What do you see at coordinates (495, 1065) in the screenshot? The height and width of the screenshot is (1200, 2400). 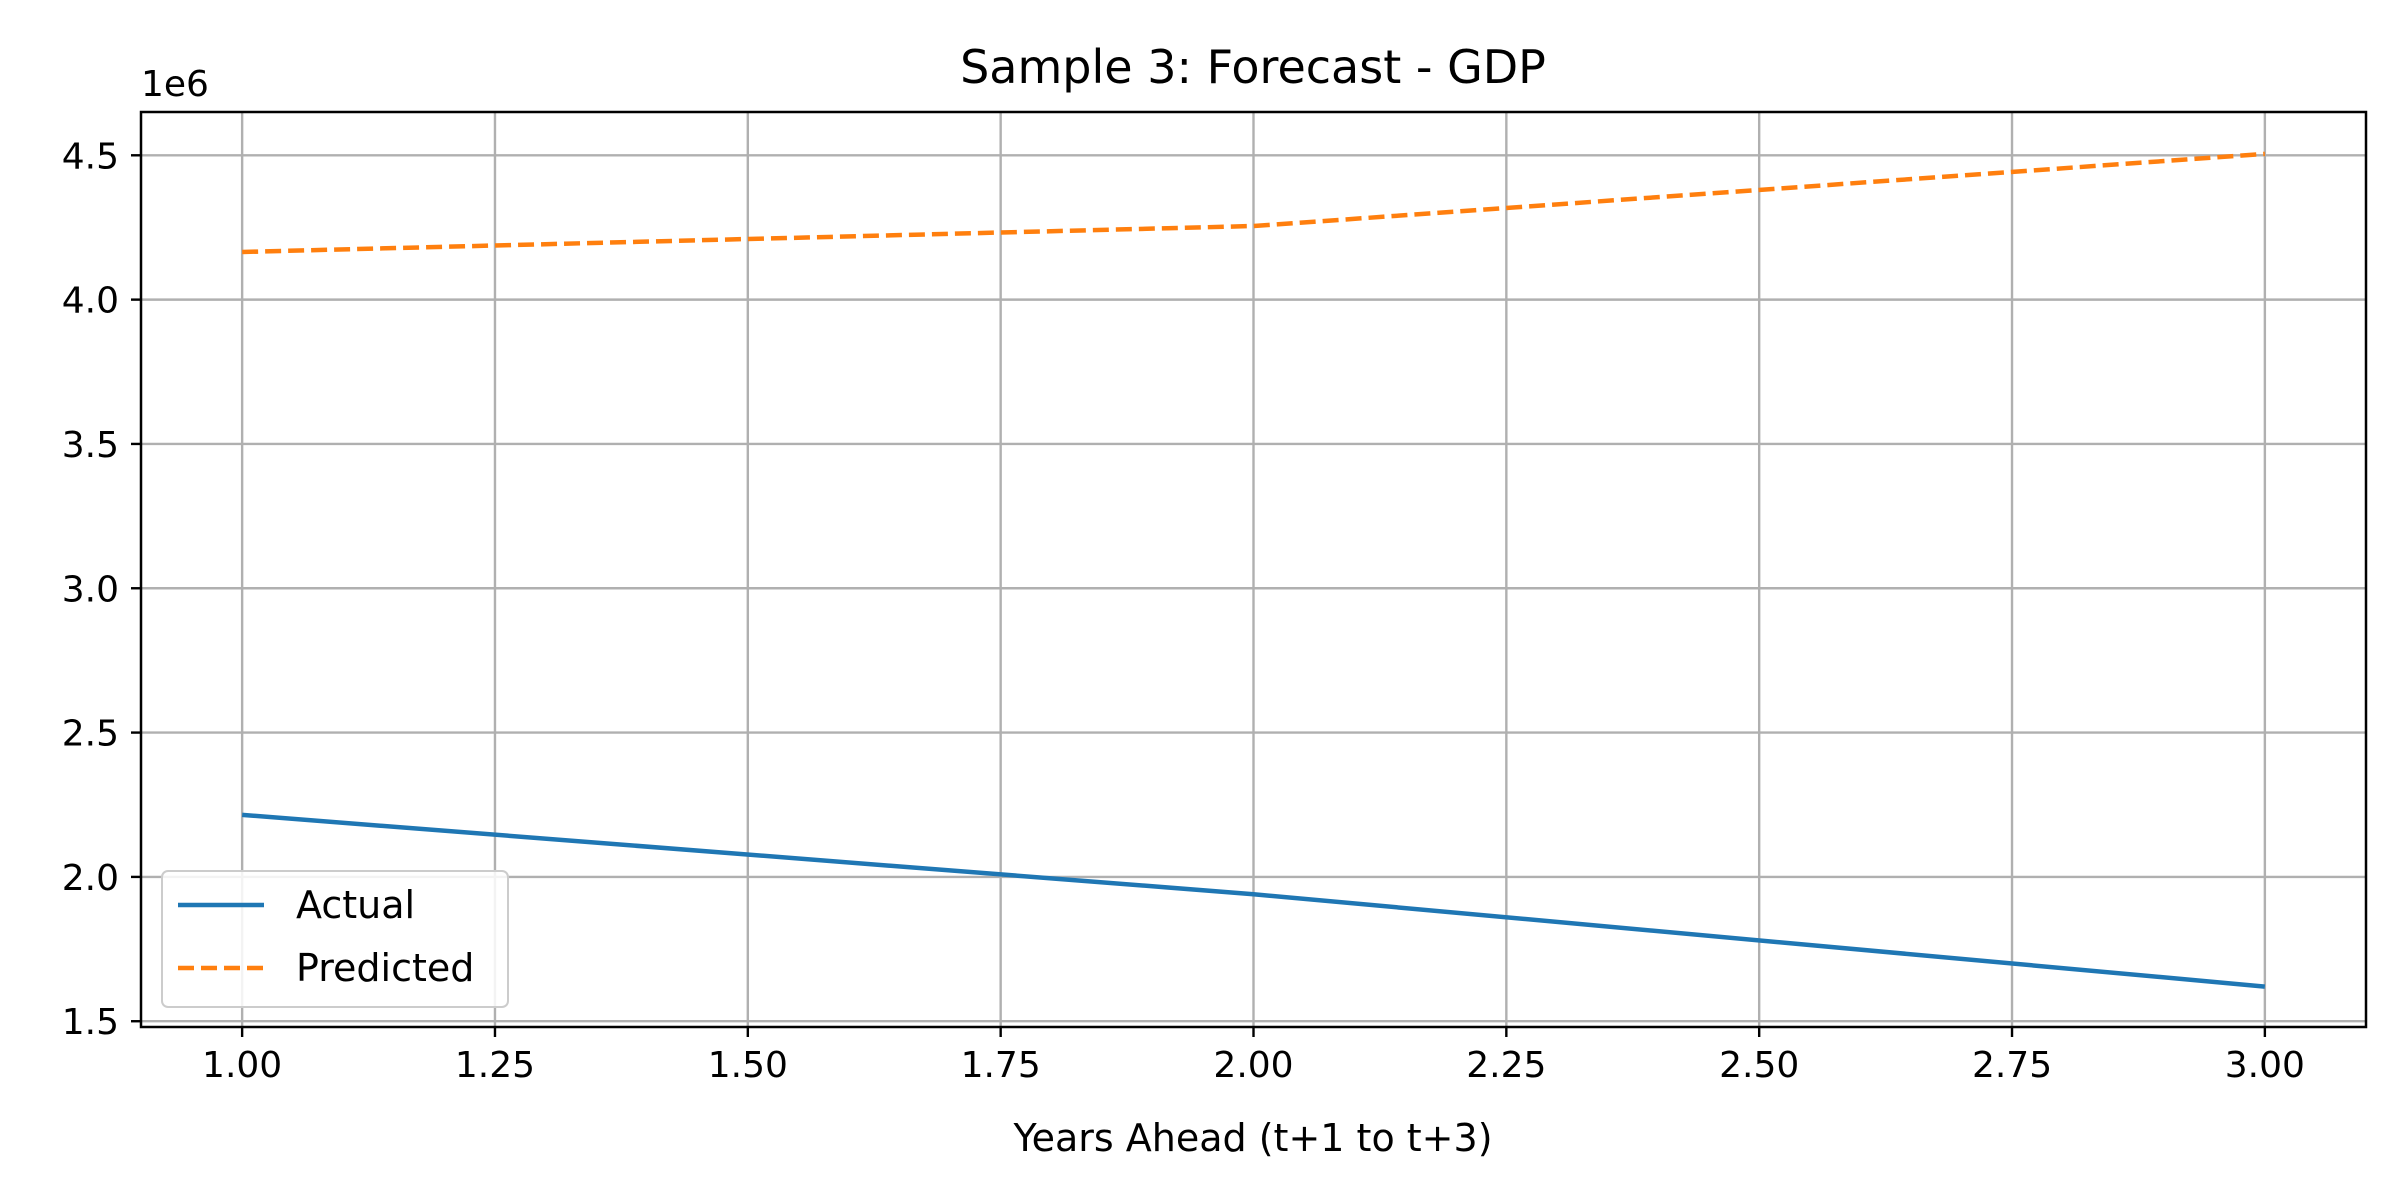 I see `x-tick-label: 1.25` at bounding box center [495, 1065].